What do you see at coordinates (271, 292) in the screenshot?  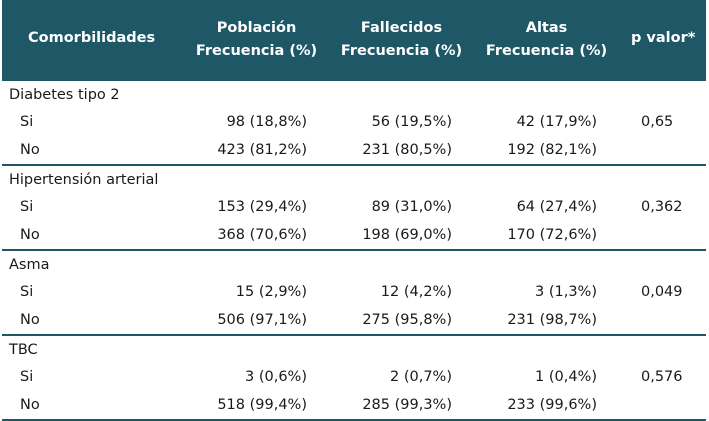 I see `cell-poblacion: 15 (2,9%)` at bounding box center [271, 292].